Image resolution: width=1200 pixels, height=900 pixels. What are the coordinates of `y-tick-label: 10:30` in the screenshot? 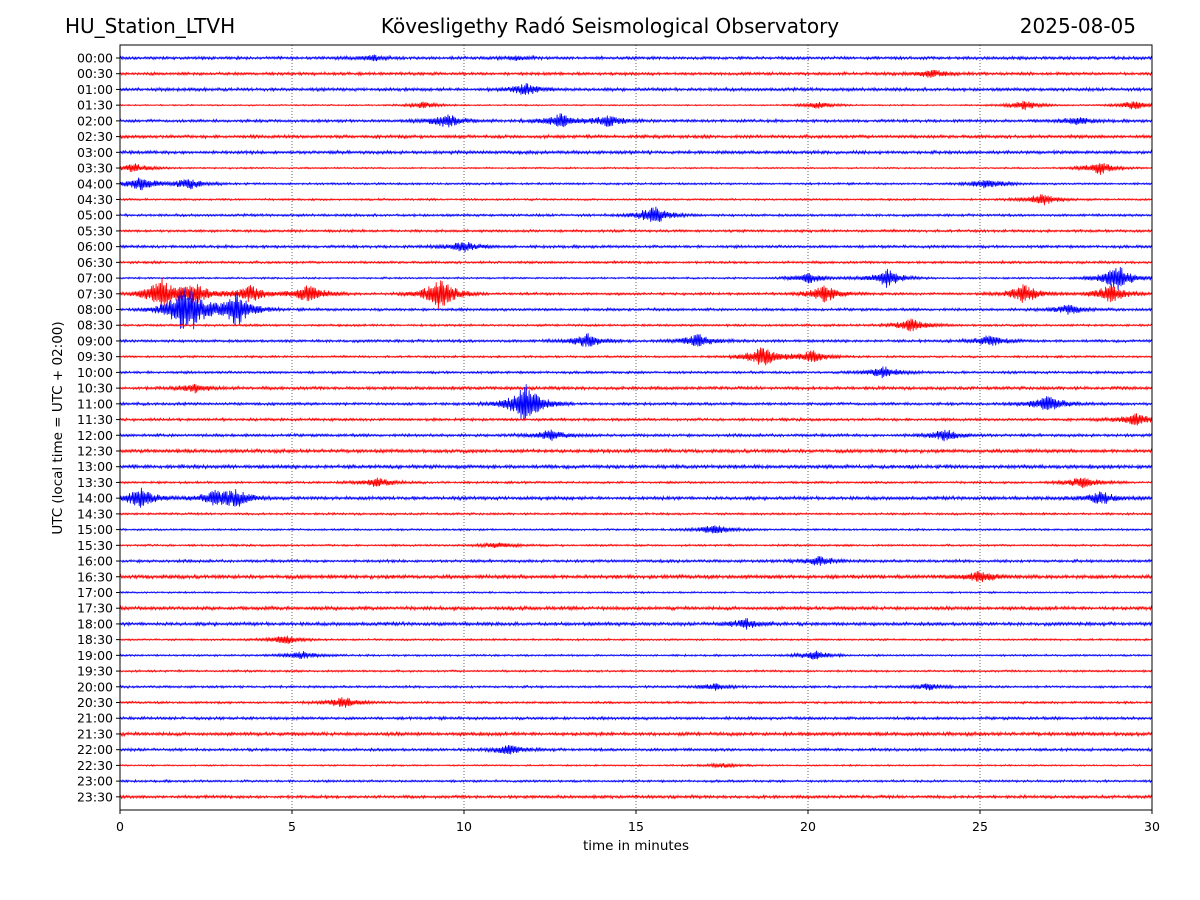 It's located at (95, 388).